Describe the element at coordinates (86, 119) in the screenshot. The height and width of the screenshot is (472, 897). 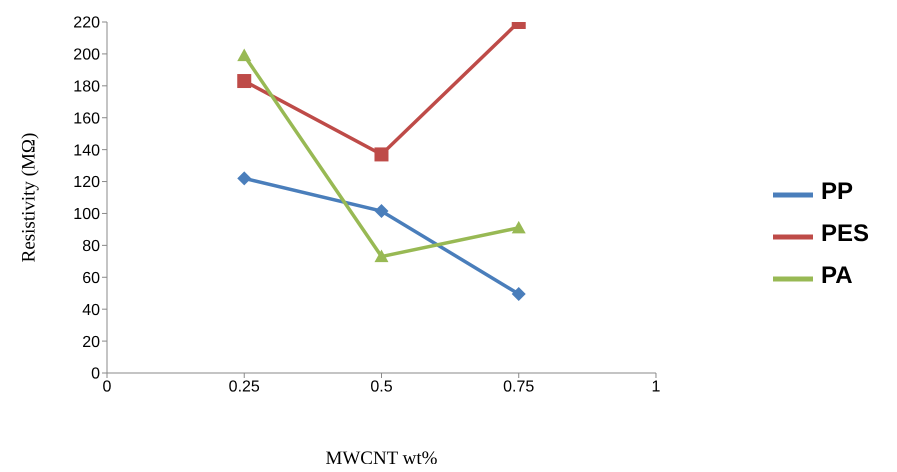
I see `y-tick-label: 160` at that location.